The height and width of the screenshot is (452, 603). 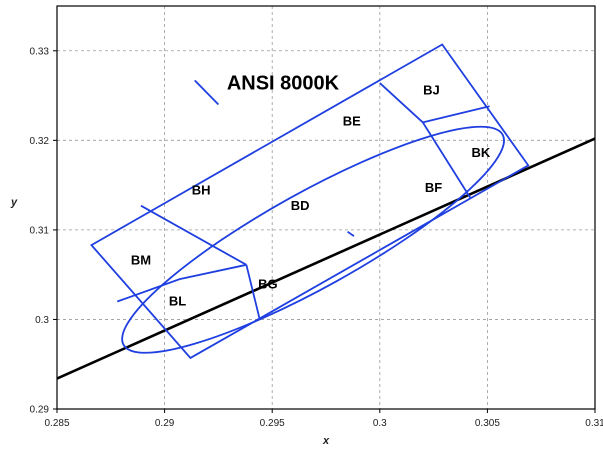 I want to click on y-tick-label: 0.32, so click(x=40, y=141).